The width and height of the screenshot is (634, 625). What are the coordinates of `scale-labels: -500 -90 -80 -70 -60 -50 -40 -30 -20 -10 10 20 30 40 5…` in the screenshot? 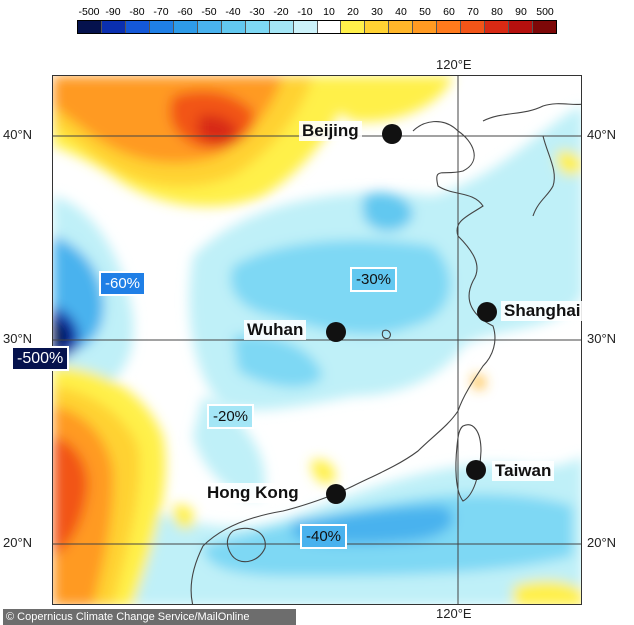 It's located at (317, 12).